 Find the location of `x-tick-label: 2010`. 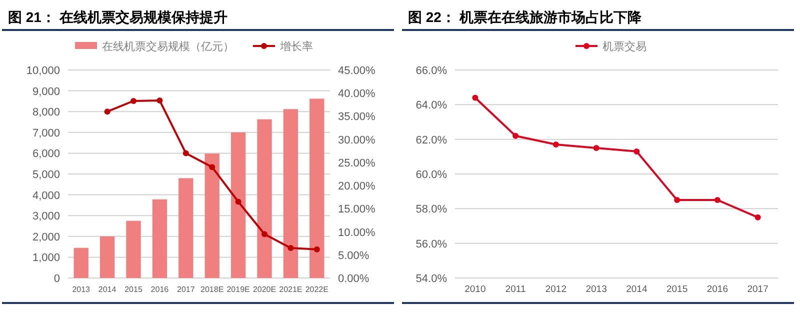

x-tick-label: 2010 is located at coordinates (475, 289).